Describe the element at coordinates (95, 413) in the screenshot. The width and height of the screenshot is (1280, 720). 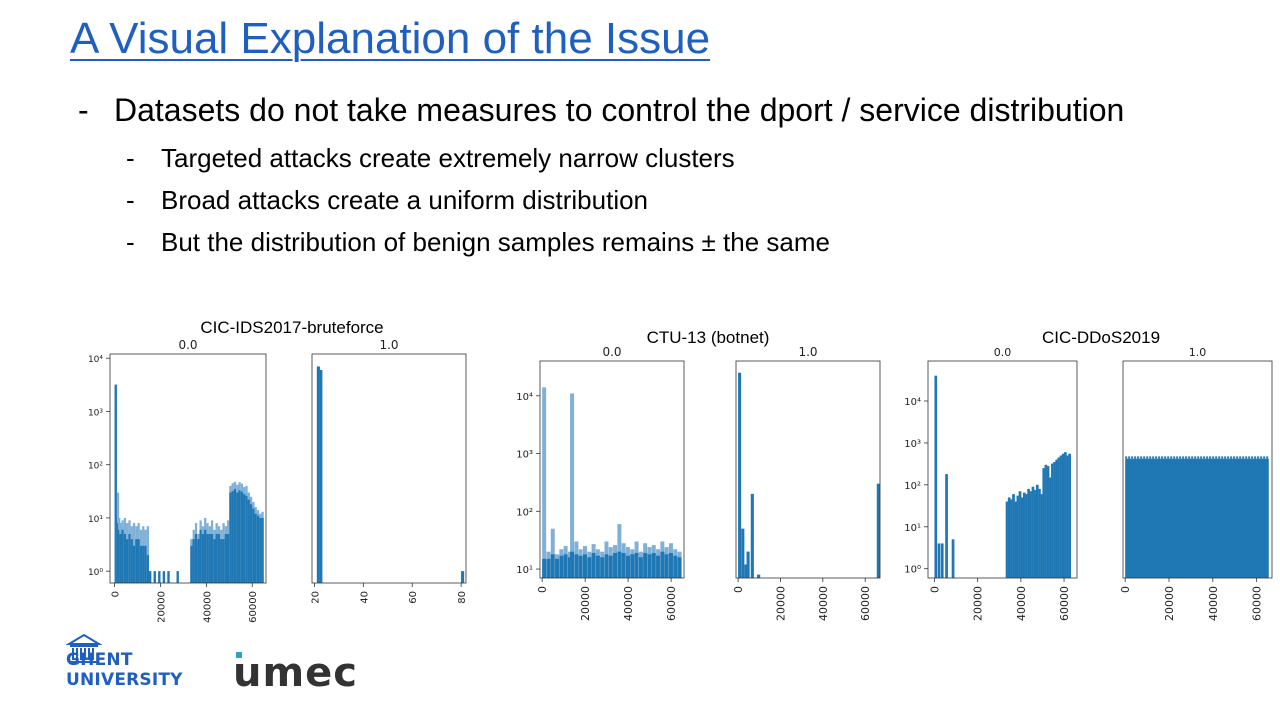
I see `y-tick-label: 10³` at that location.